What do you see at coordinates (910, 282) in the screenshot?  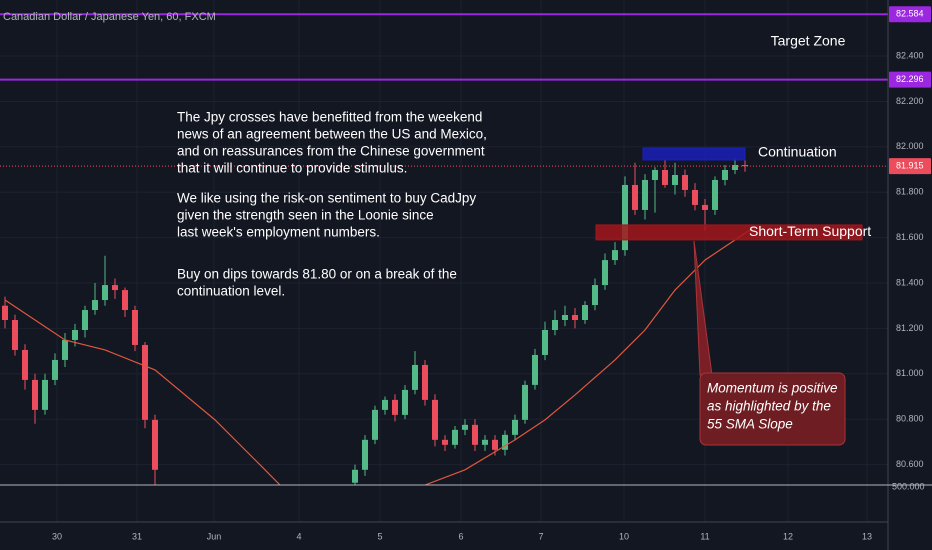 I see `y-tick-label: 81.400` at bounding box center [910, 282].